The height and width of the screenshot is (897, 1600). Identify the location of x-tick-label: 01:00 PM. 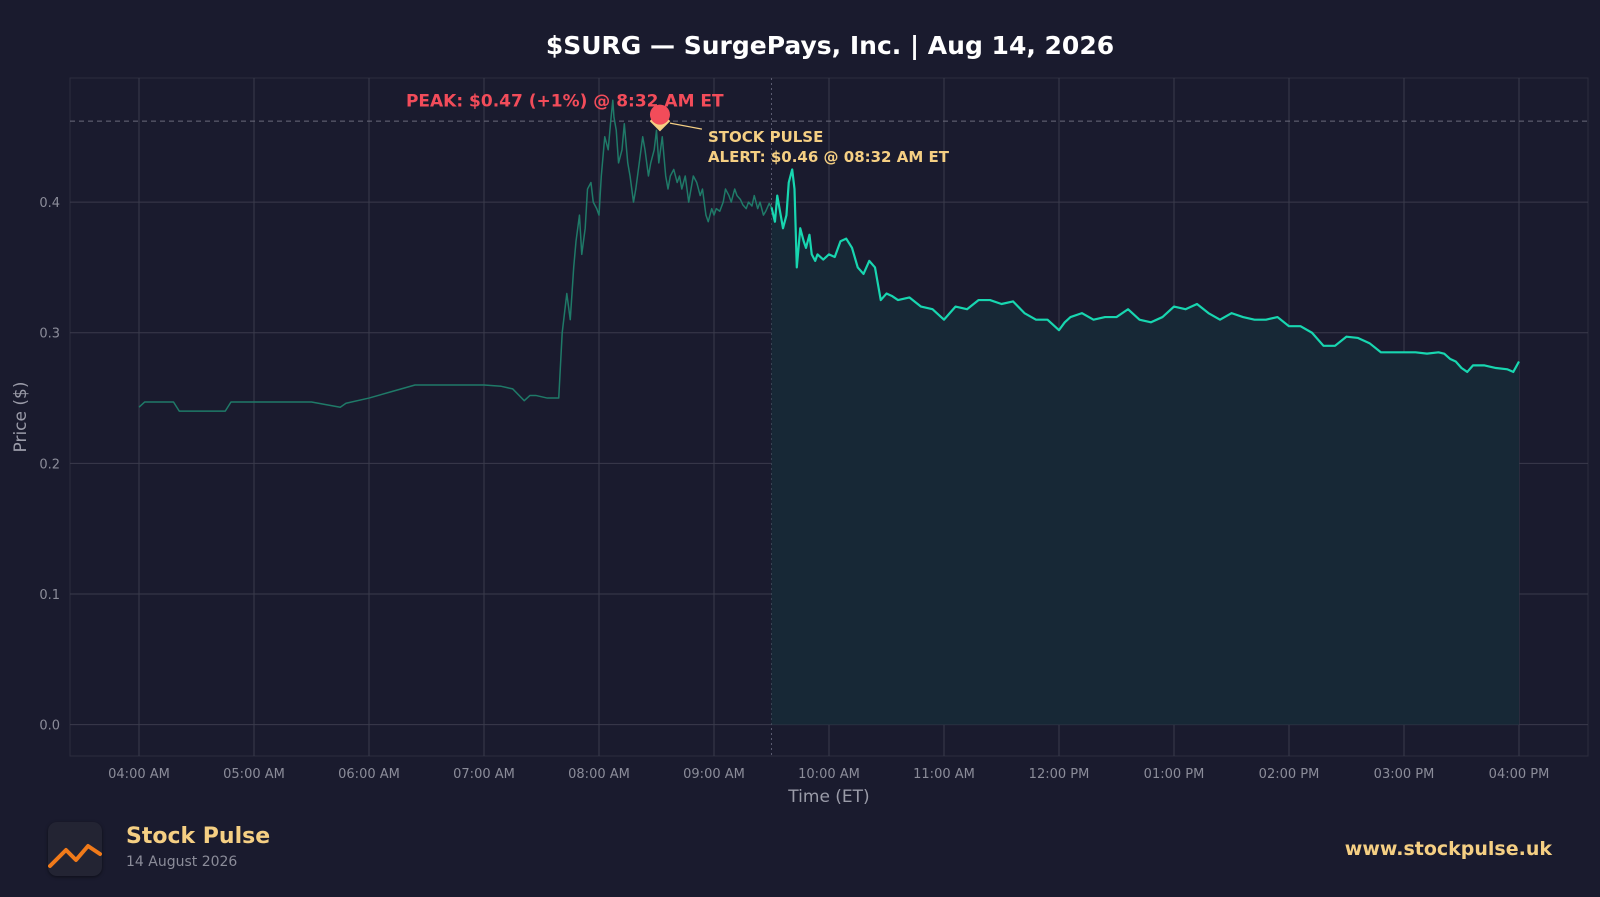
(1174, 774).